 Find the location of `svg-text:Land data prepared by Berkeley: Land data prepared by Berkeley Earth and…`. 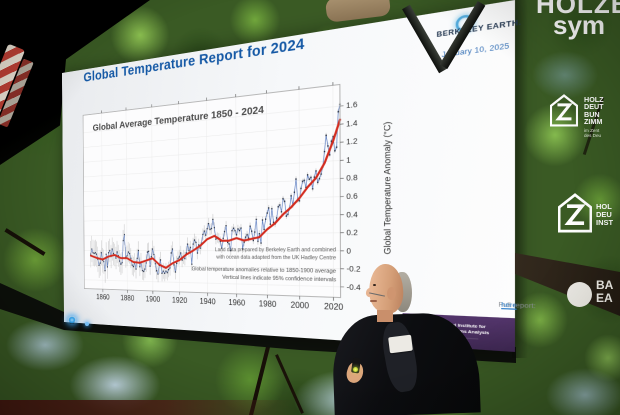

svg-text:Land data prepared by Berkeley: Land data prepared by Berkeley Earth and… is located at coordinates (275, 249).